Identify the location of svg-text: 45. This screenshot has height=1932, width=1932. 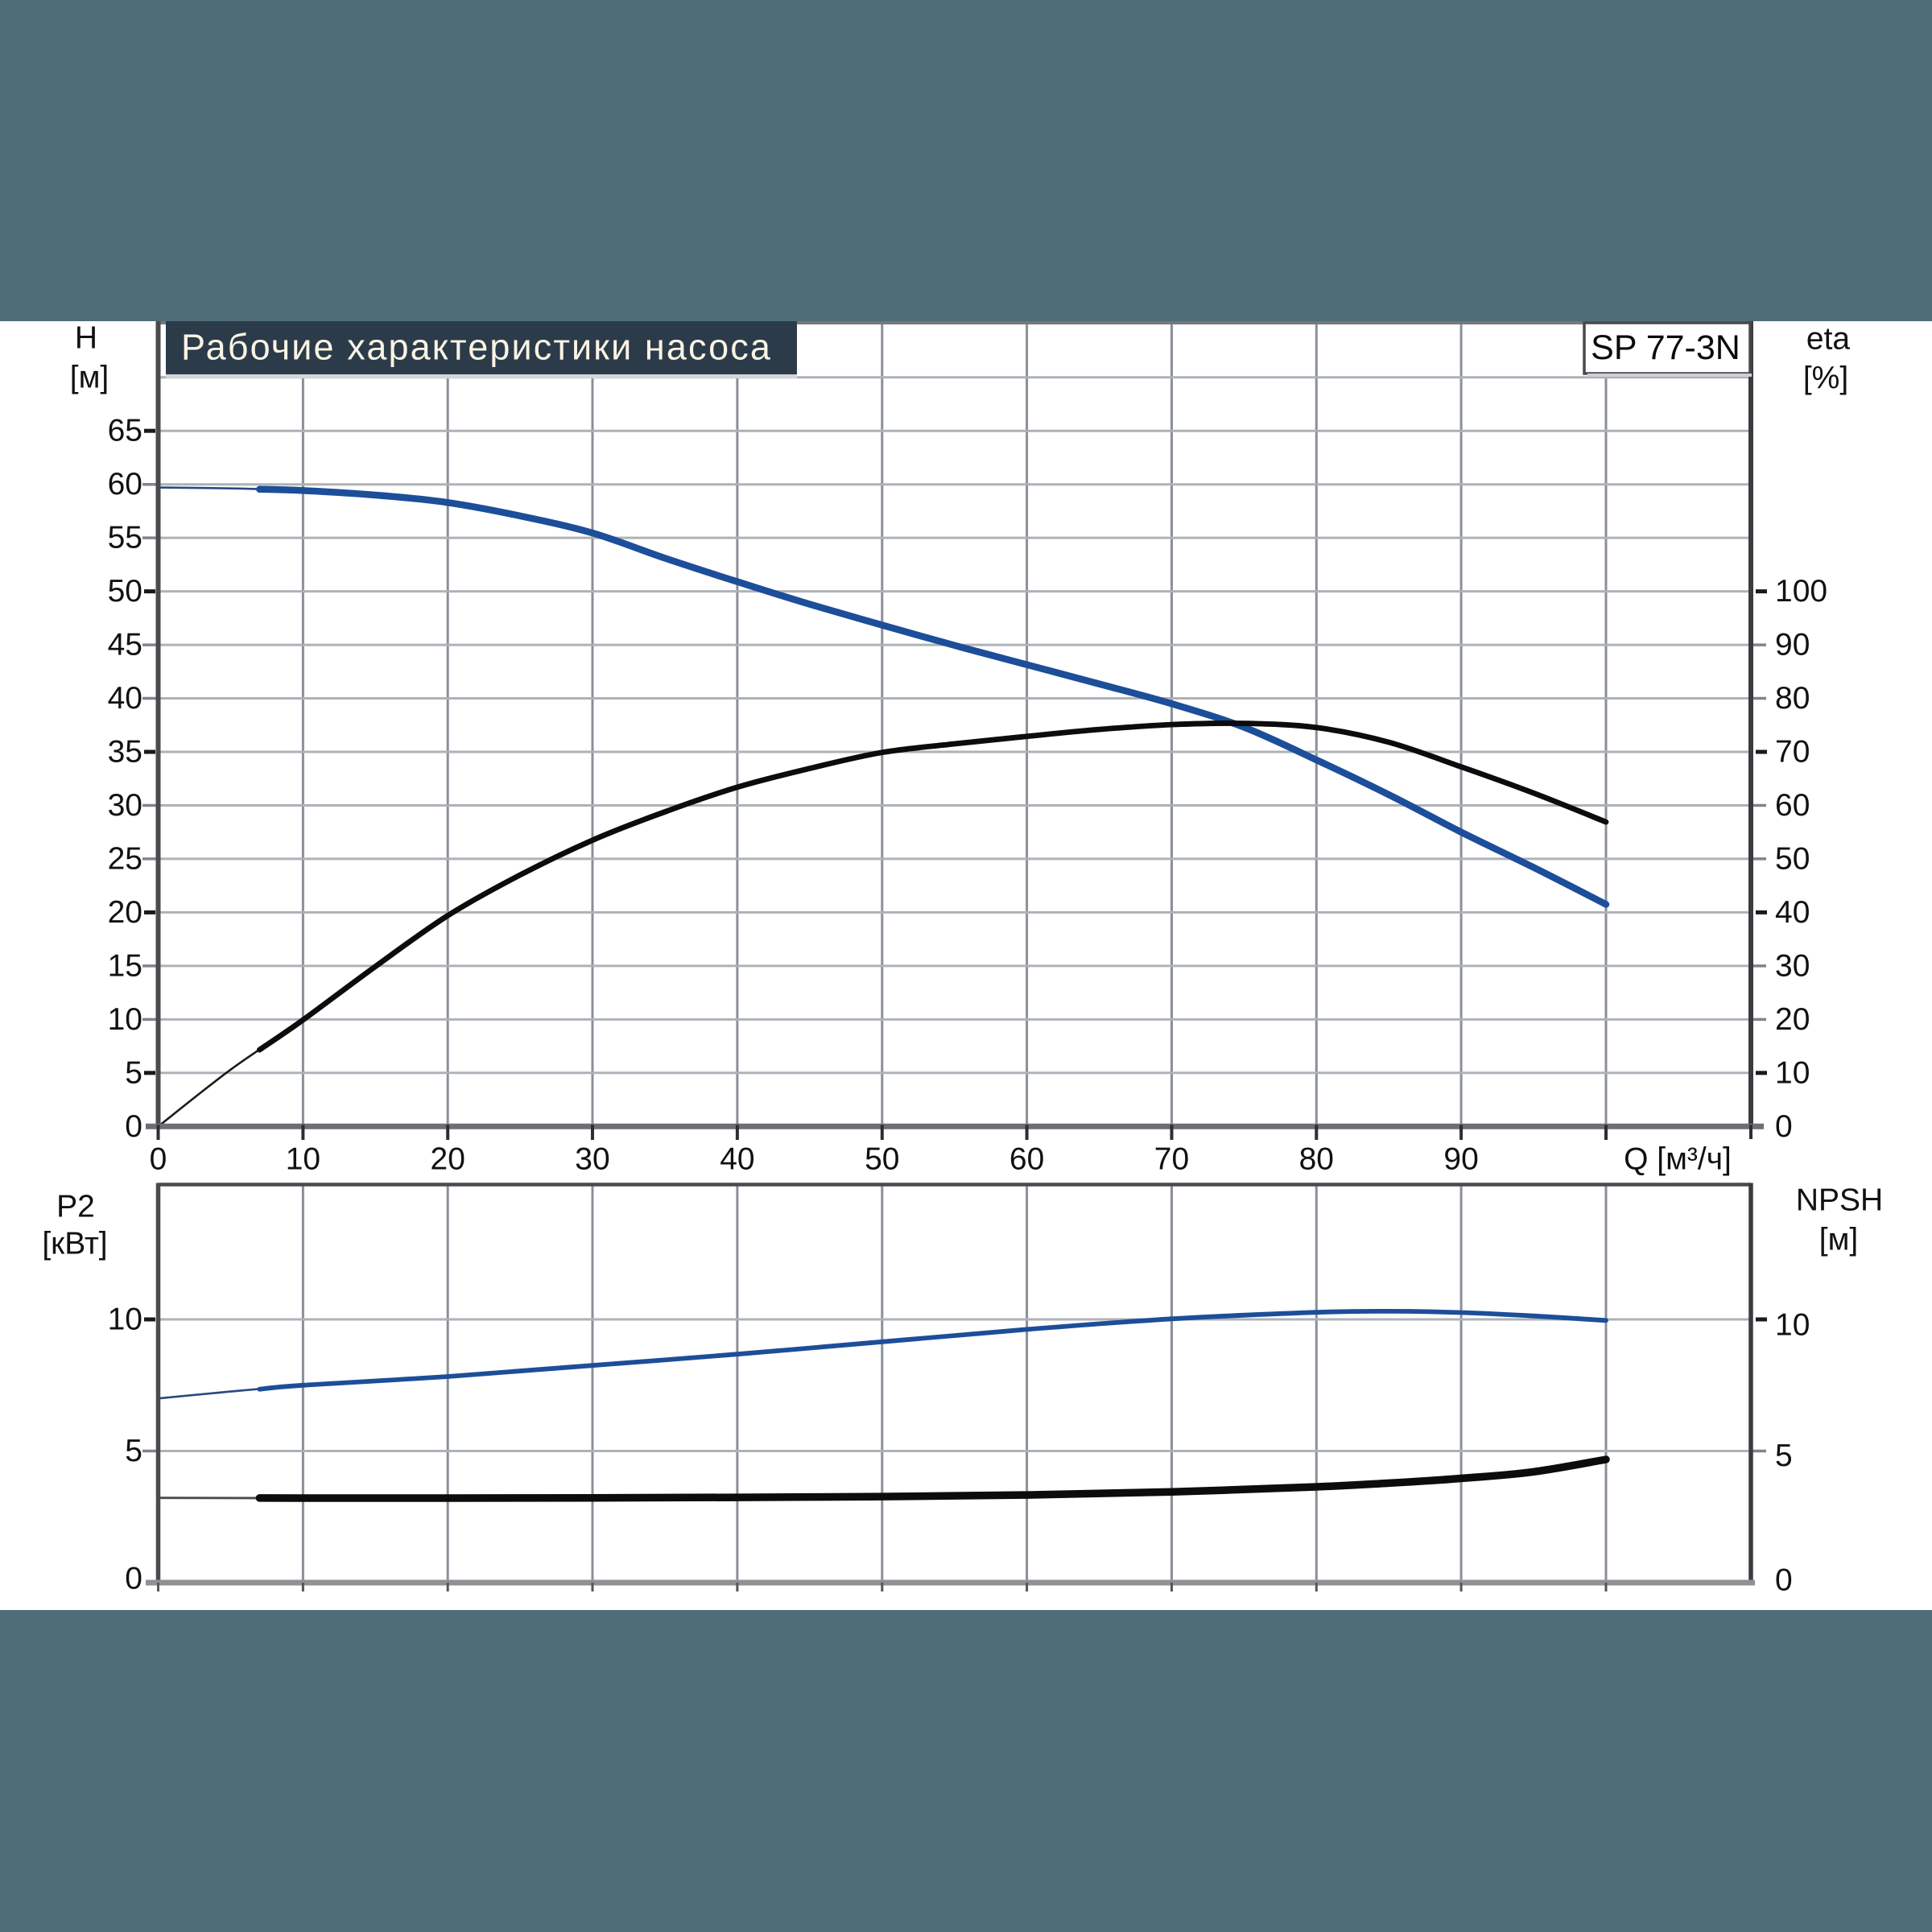
(125, 645).